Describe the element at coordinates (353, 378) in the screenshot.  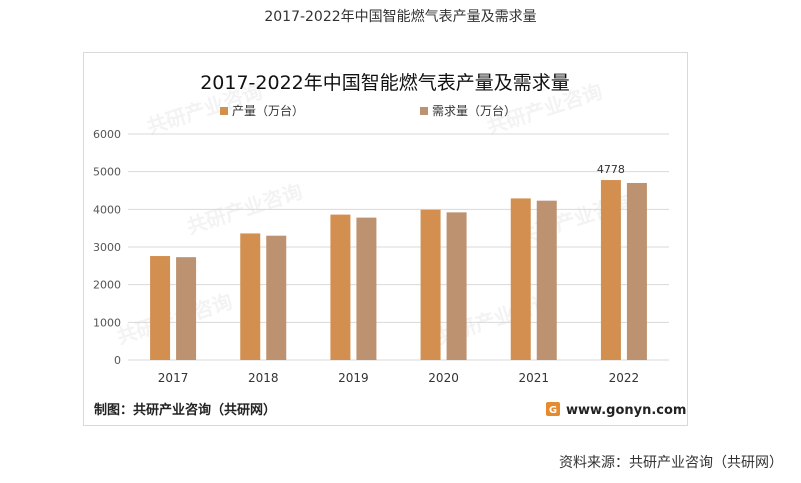
I see `x-tick-label: 2019` at that location.